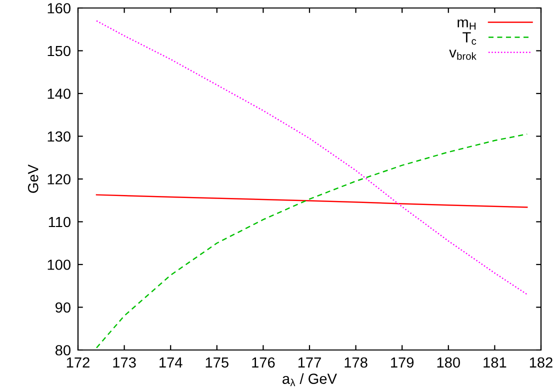 The height and width of the screenshot is (388, 554). What do you see at coordinates (467, 24) in the screenshot?
I see `legend-label: m$_{H}$` at bounding box center [467, 24].